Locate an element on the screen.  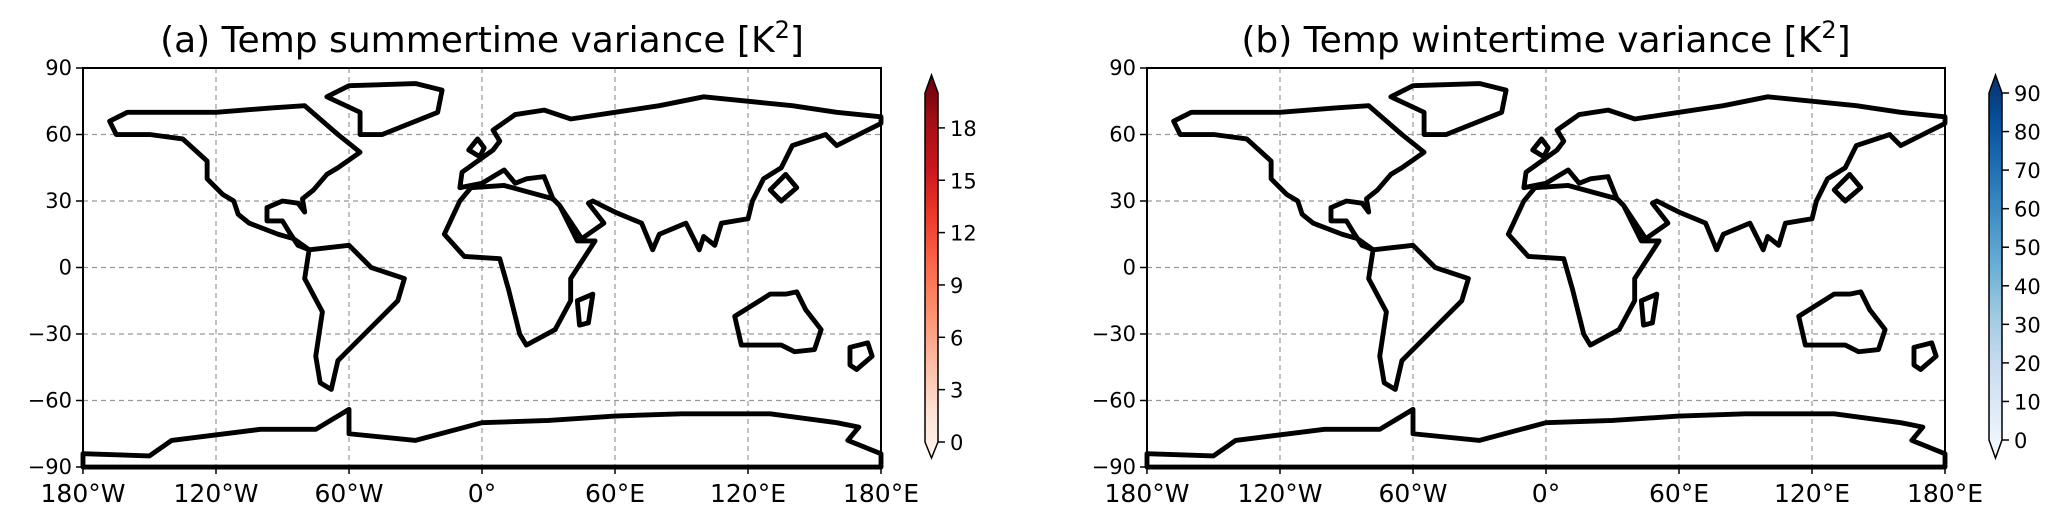
panel-a-title: (a) Temp summertime variance [K2] is located at coordinates (482, 38).